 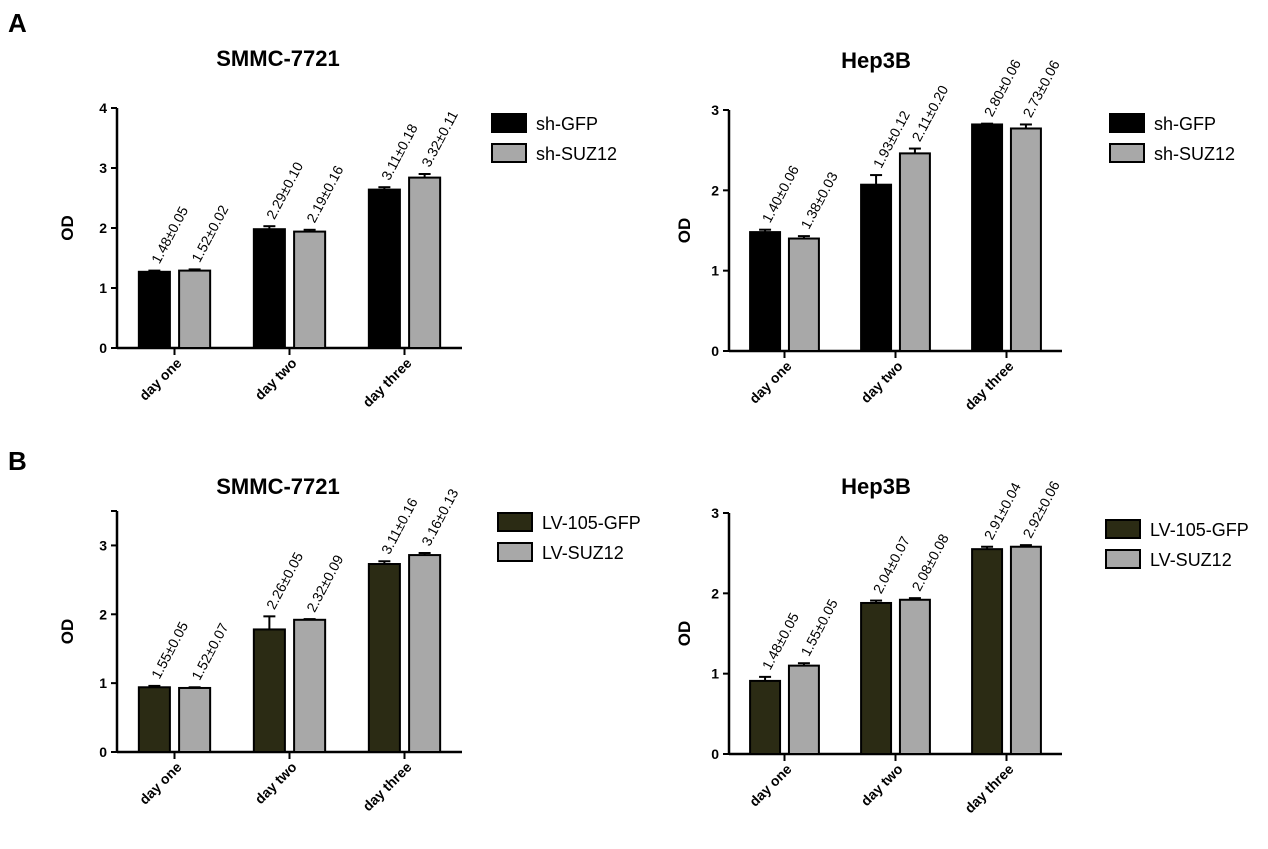 I want to click on data-label: 2.08±0.08, so click(x=929, y=562).